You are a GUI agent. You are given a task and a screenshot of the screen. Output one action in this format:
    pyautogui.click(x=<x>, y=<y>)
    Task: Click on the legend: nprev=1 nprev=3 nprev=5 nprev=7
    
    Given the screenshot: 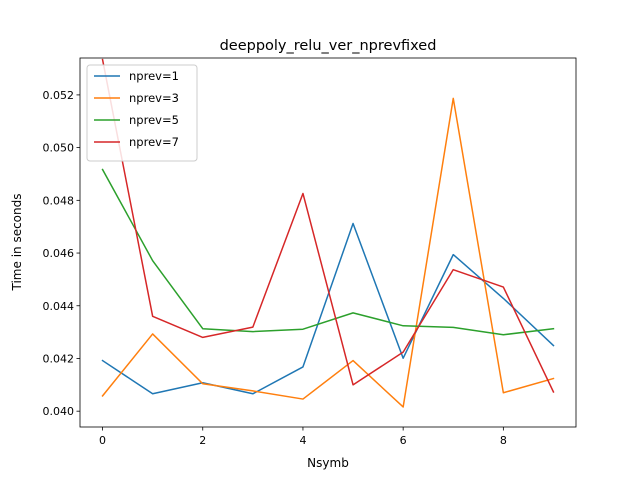 What is the action you would take?
    pyautogui.click(x=142, y=113)
    